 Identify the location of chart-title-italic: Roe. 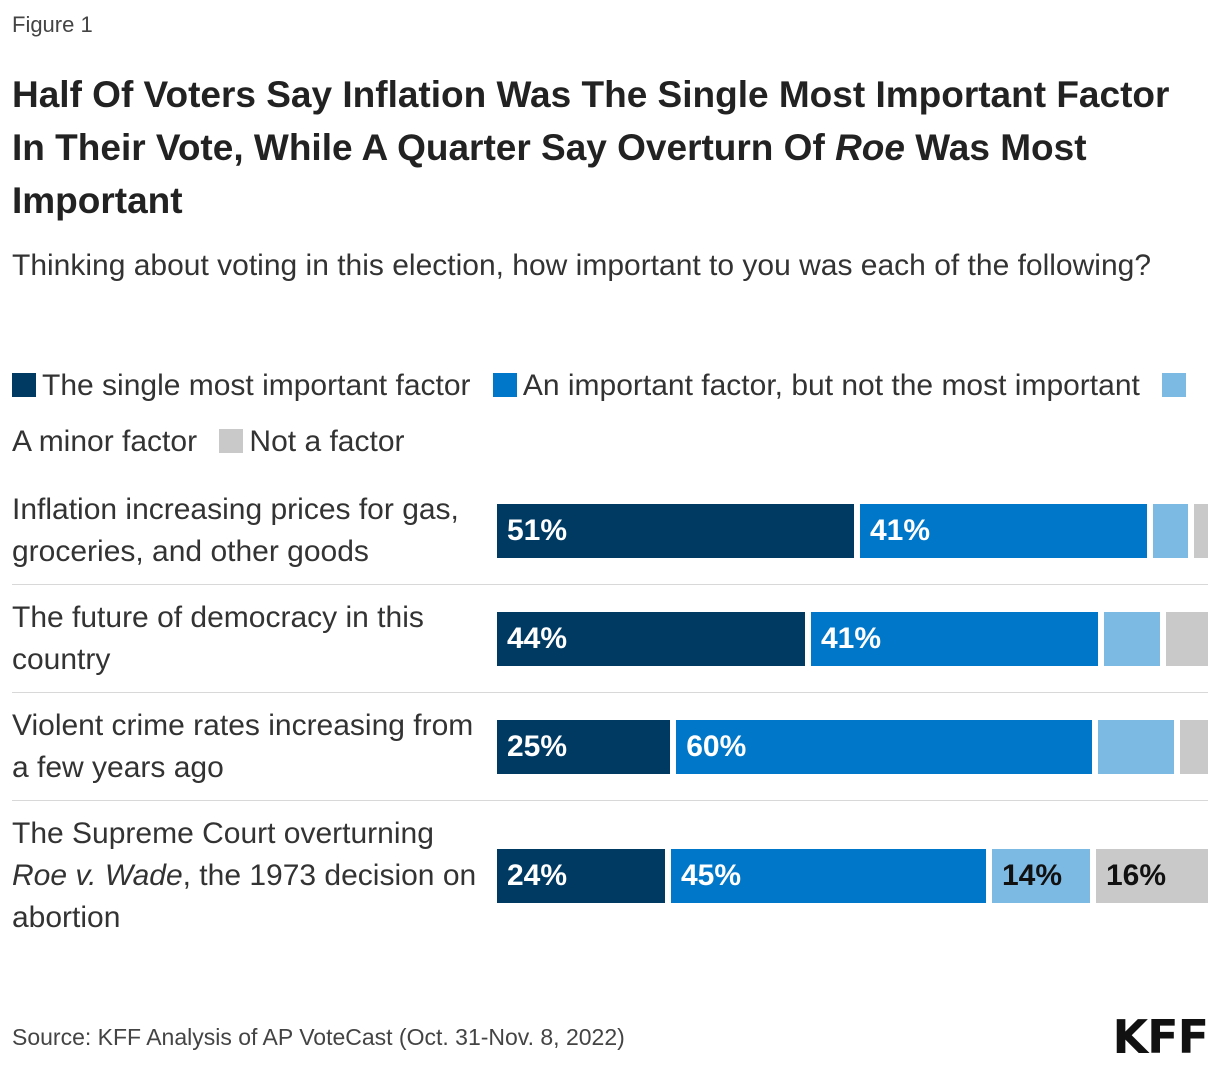
(870, 147).